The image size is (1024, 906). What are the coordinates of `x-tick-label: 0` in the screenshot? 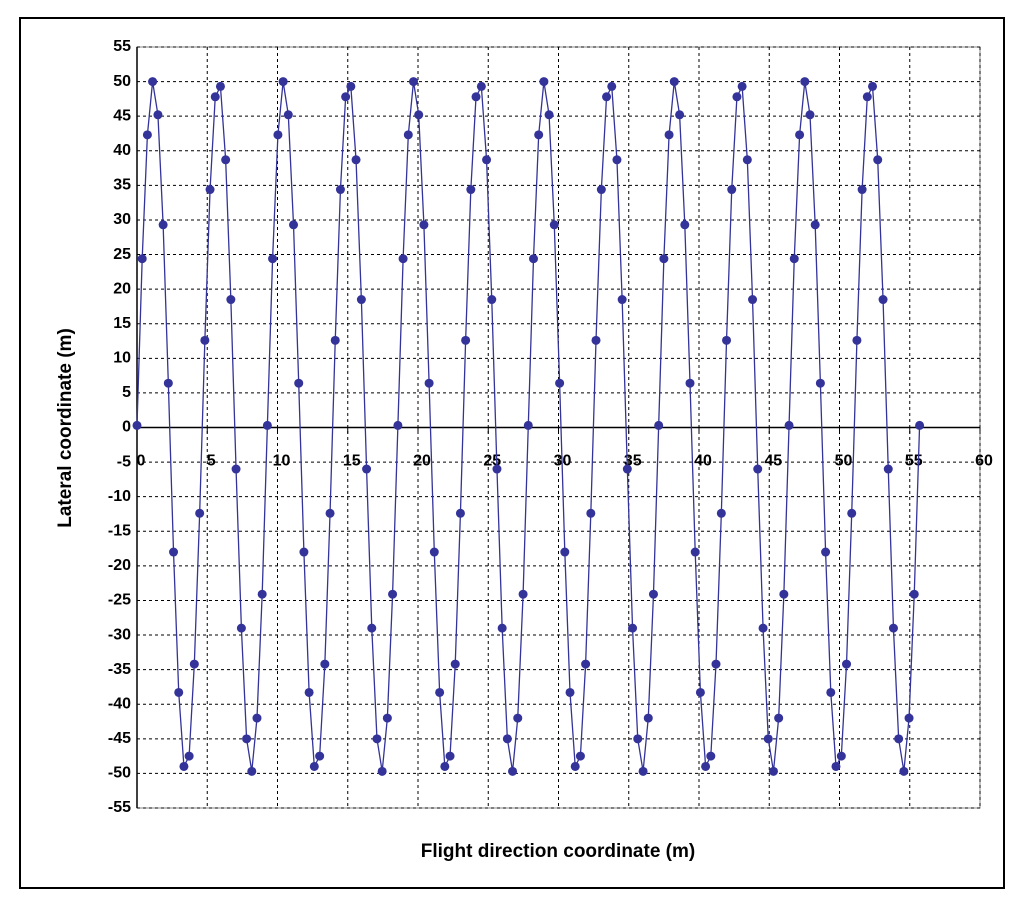 It's located at (141, 461).